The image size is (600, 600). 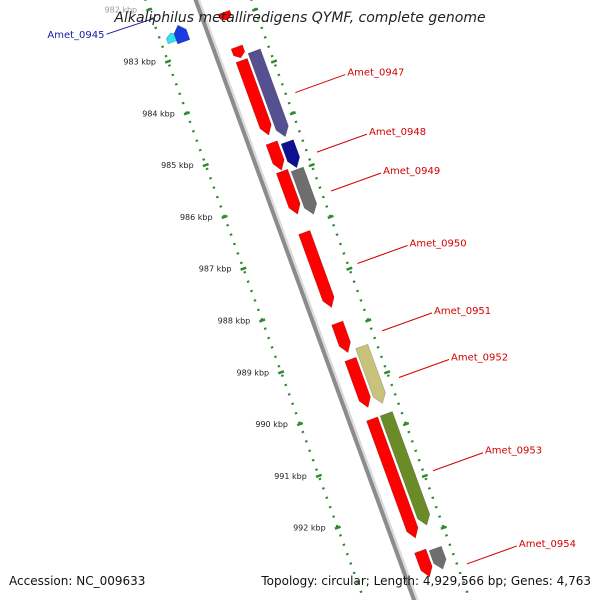 I want to click on tick-label-982: 982 kbp, so click(x=121, y=10).